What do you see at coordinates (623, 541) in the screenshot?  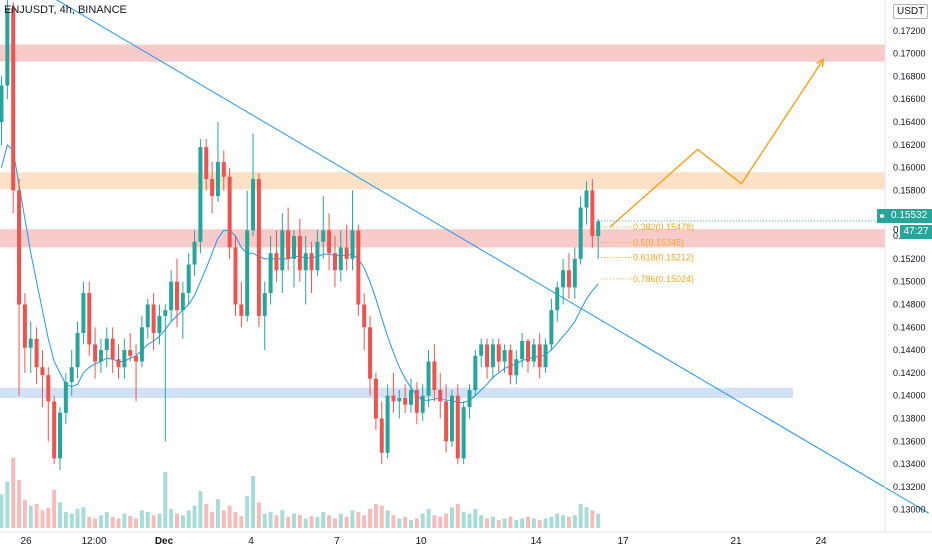 I see `time-tick-label: 17` at bounding box center [623, 541].